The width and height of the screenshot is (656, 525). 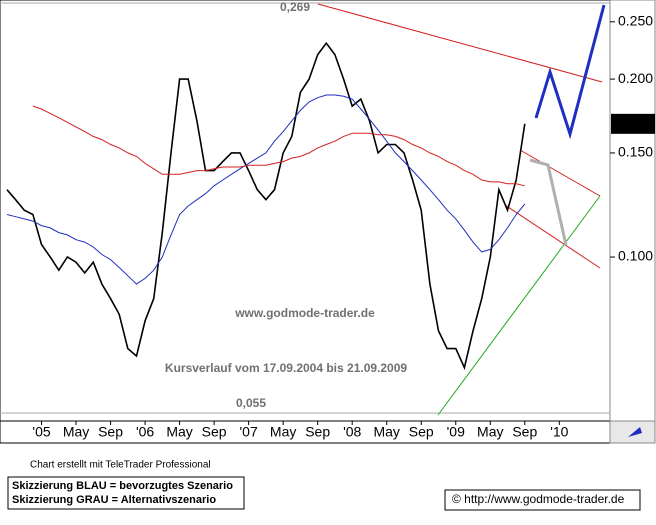 I want to click on series-line, so click(x=278, y=146).